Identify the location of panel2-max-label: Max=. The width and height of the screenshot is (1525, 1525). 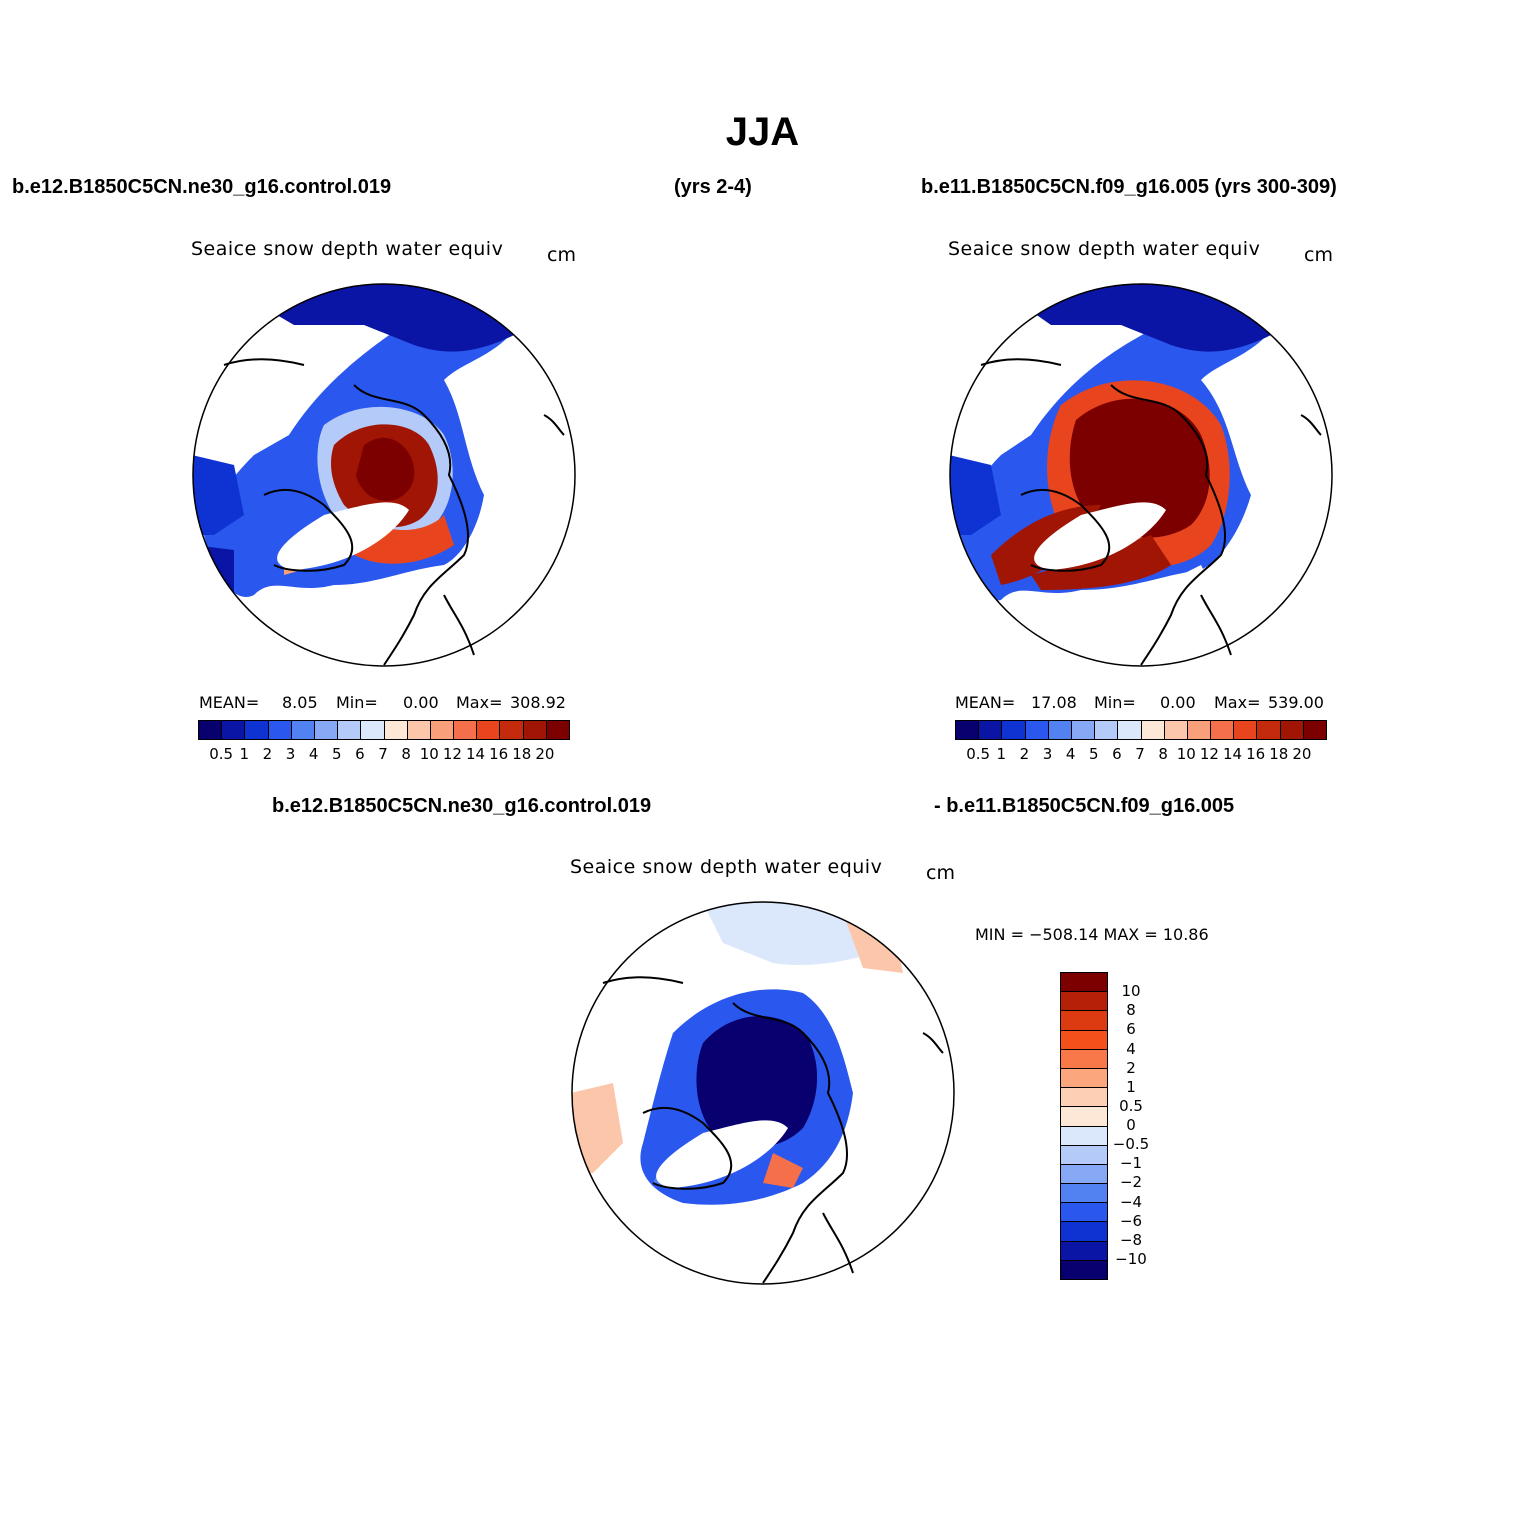
(1237, 702).